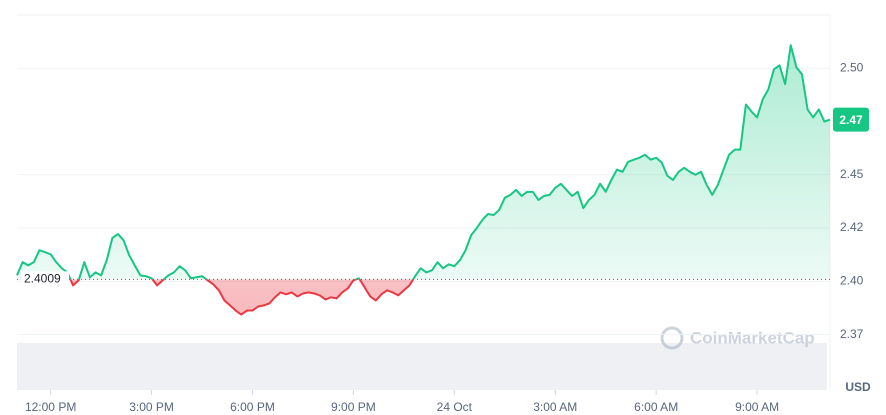 The image size is (886, 415). I want to click on baseline-label: 2.4009, so click(42, 279).